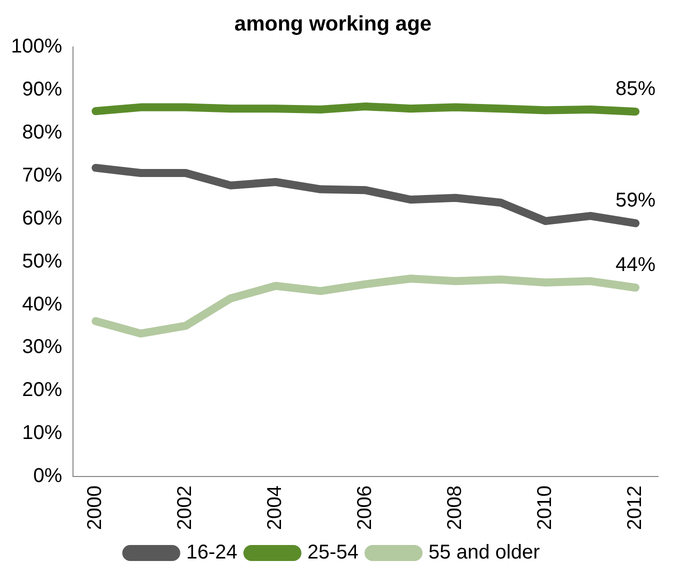 This screenshot has height=583, width=689. I want to click on annotation: 59%, so click(635, 201).